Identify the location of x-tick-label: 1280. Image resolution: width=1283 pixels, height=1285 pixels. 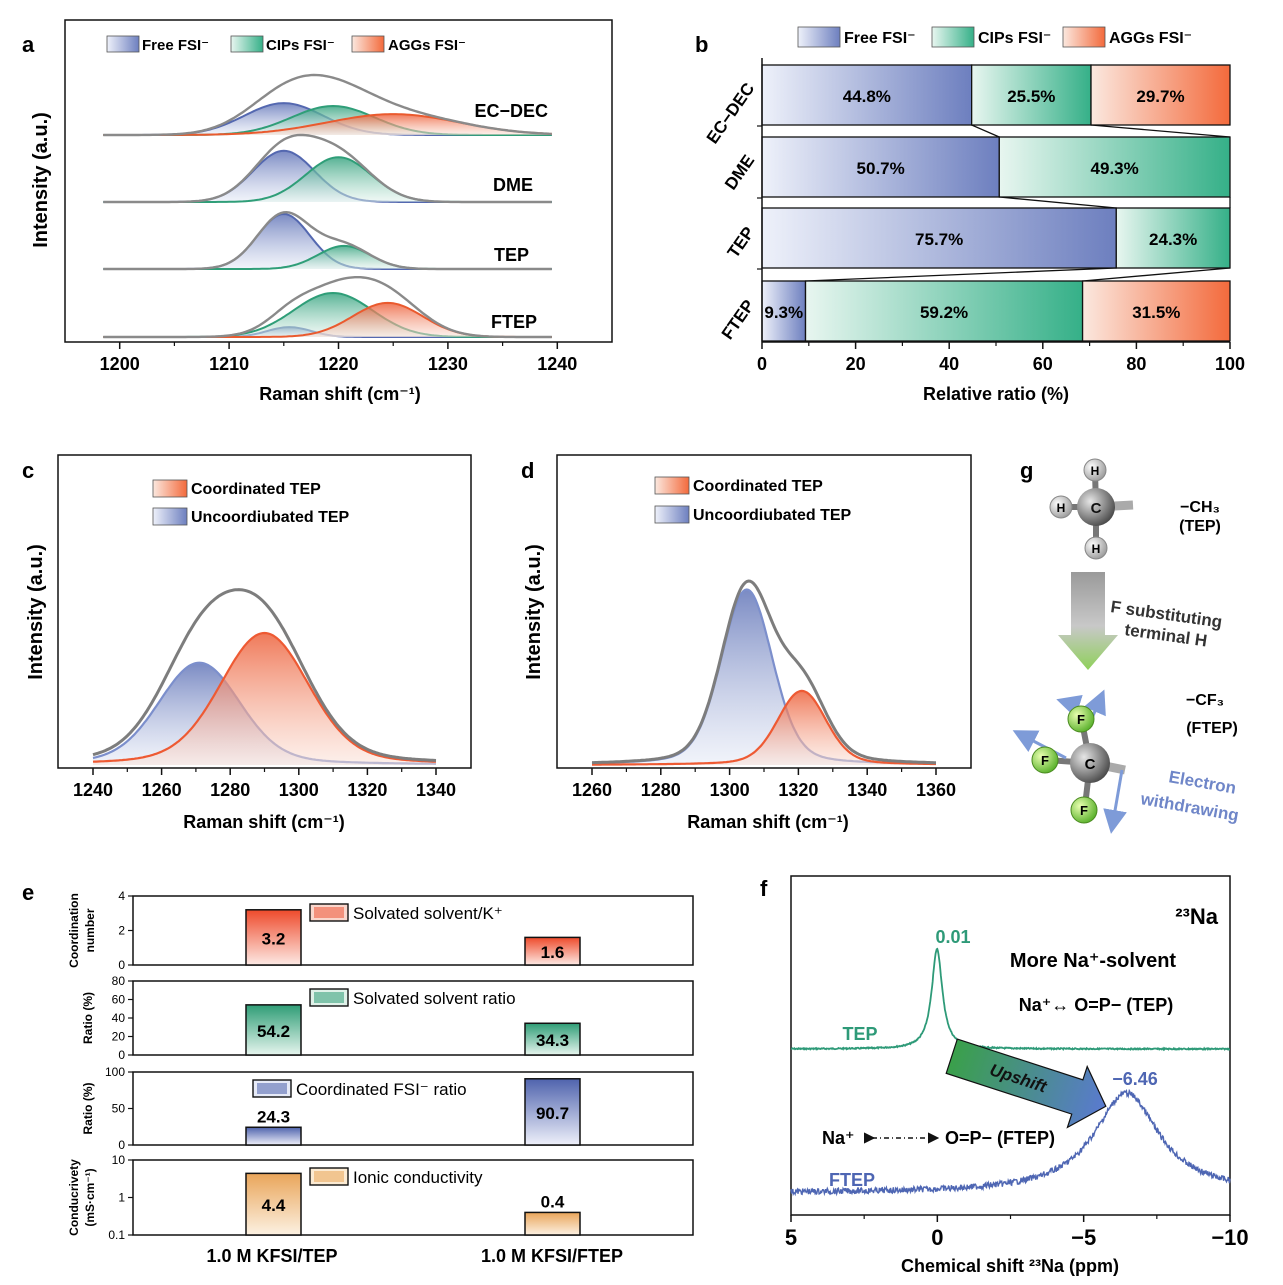
(661, 790).